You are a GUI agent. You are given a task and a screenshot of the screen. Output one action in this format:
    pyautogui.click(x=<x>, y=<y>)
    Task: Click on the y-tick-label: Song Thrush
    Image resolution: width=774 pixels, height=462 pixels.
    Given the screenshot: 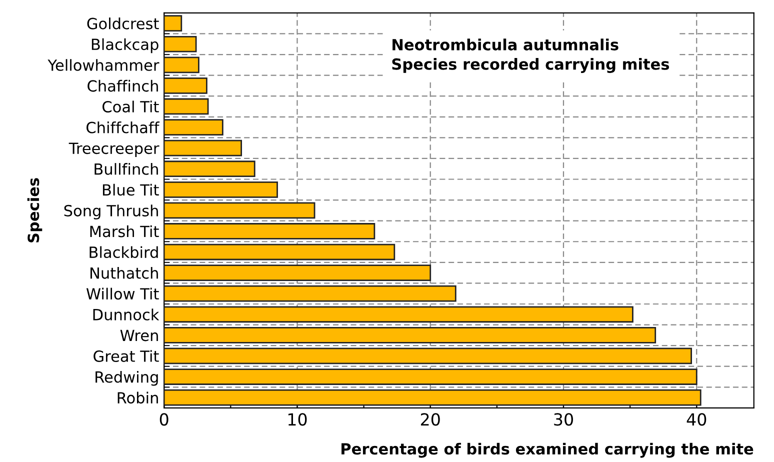 What is the action you would take?
    pyautogui.click(x=111, y=212)
    